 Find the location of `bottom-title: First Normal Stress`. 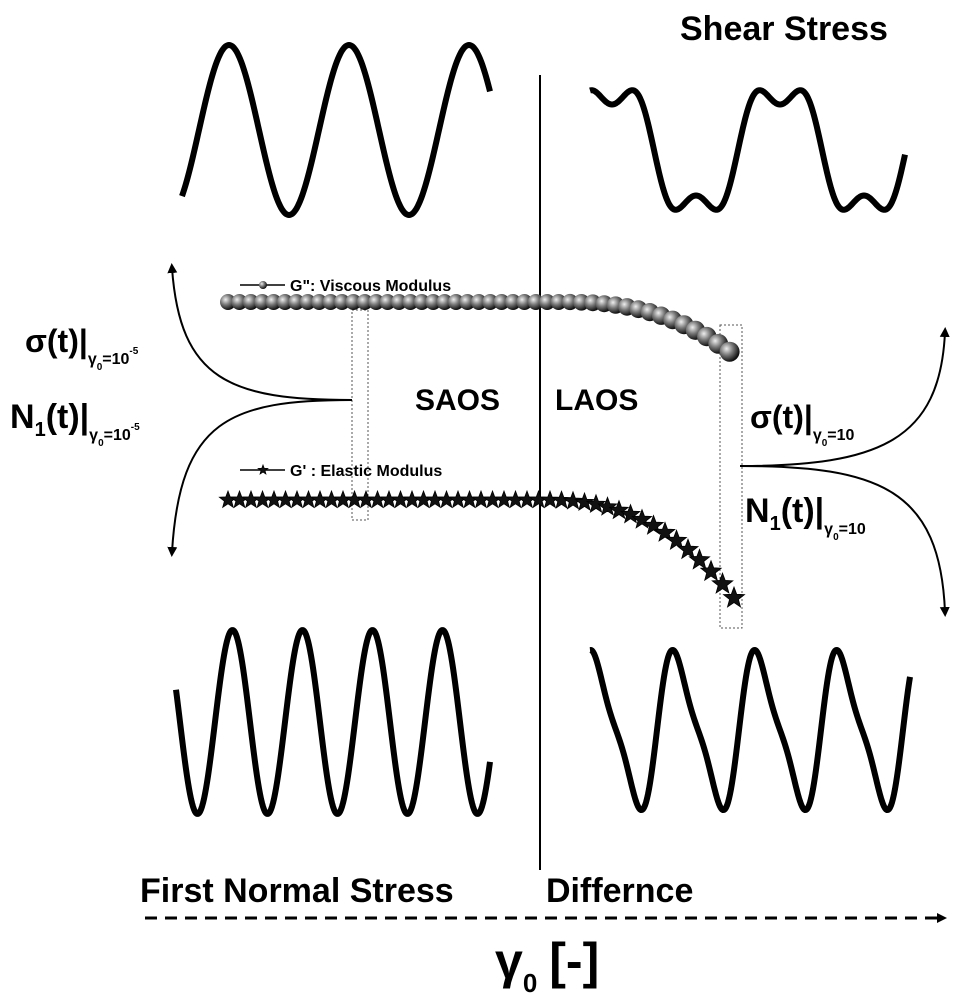

bottom-title: First Normal Stress is located at coordinates (297, 891).